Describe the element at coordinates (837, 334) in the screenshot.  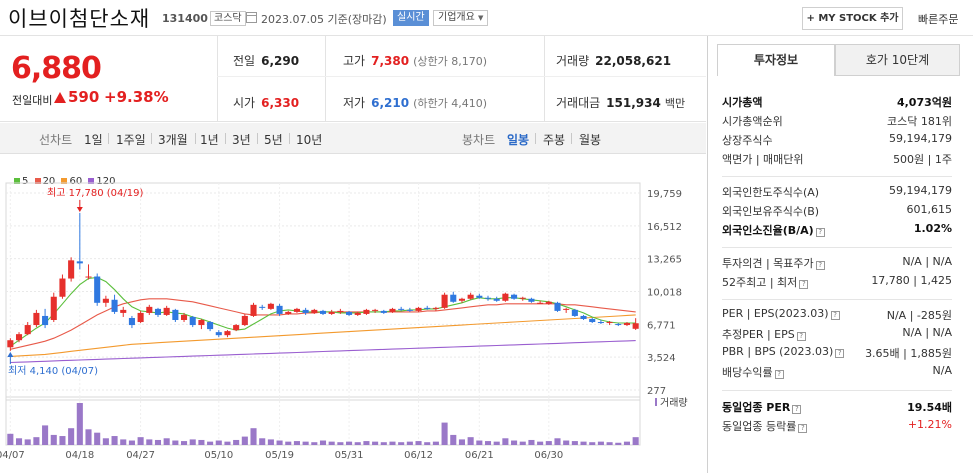
I see `info-row: 추정PER | EPS? N/A | N/A` at that location.